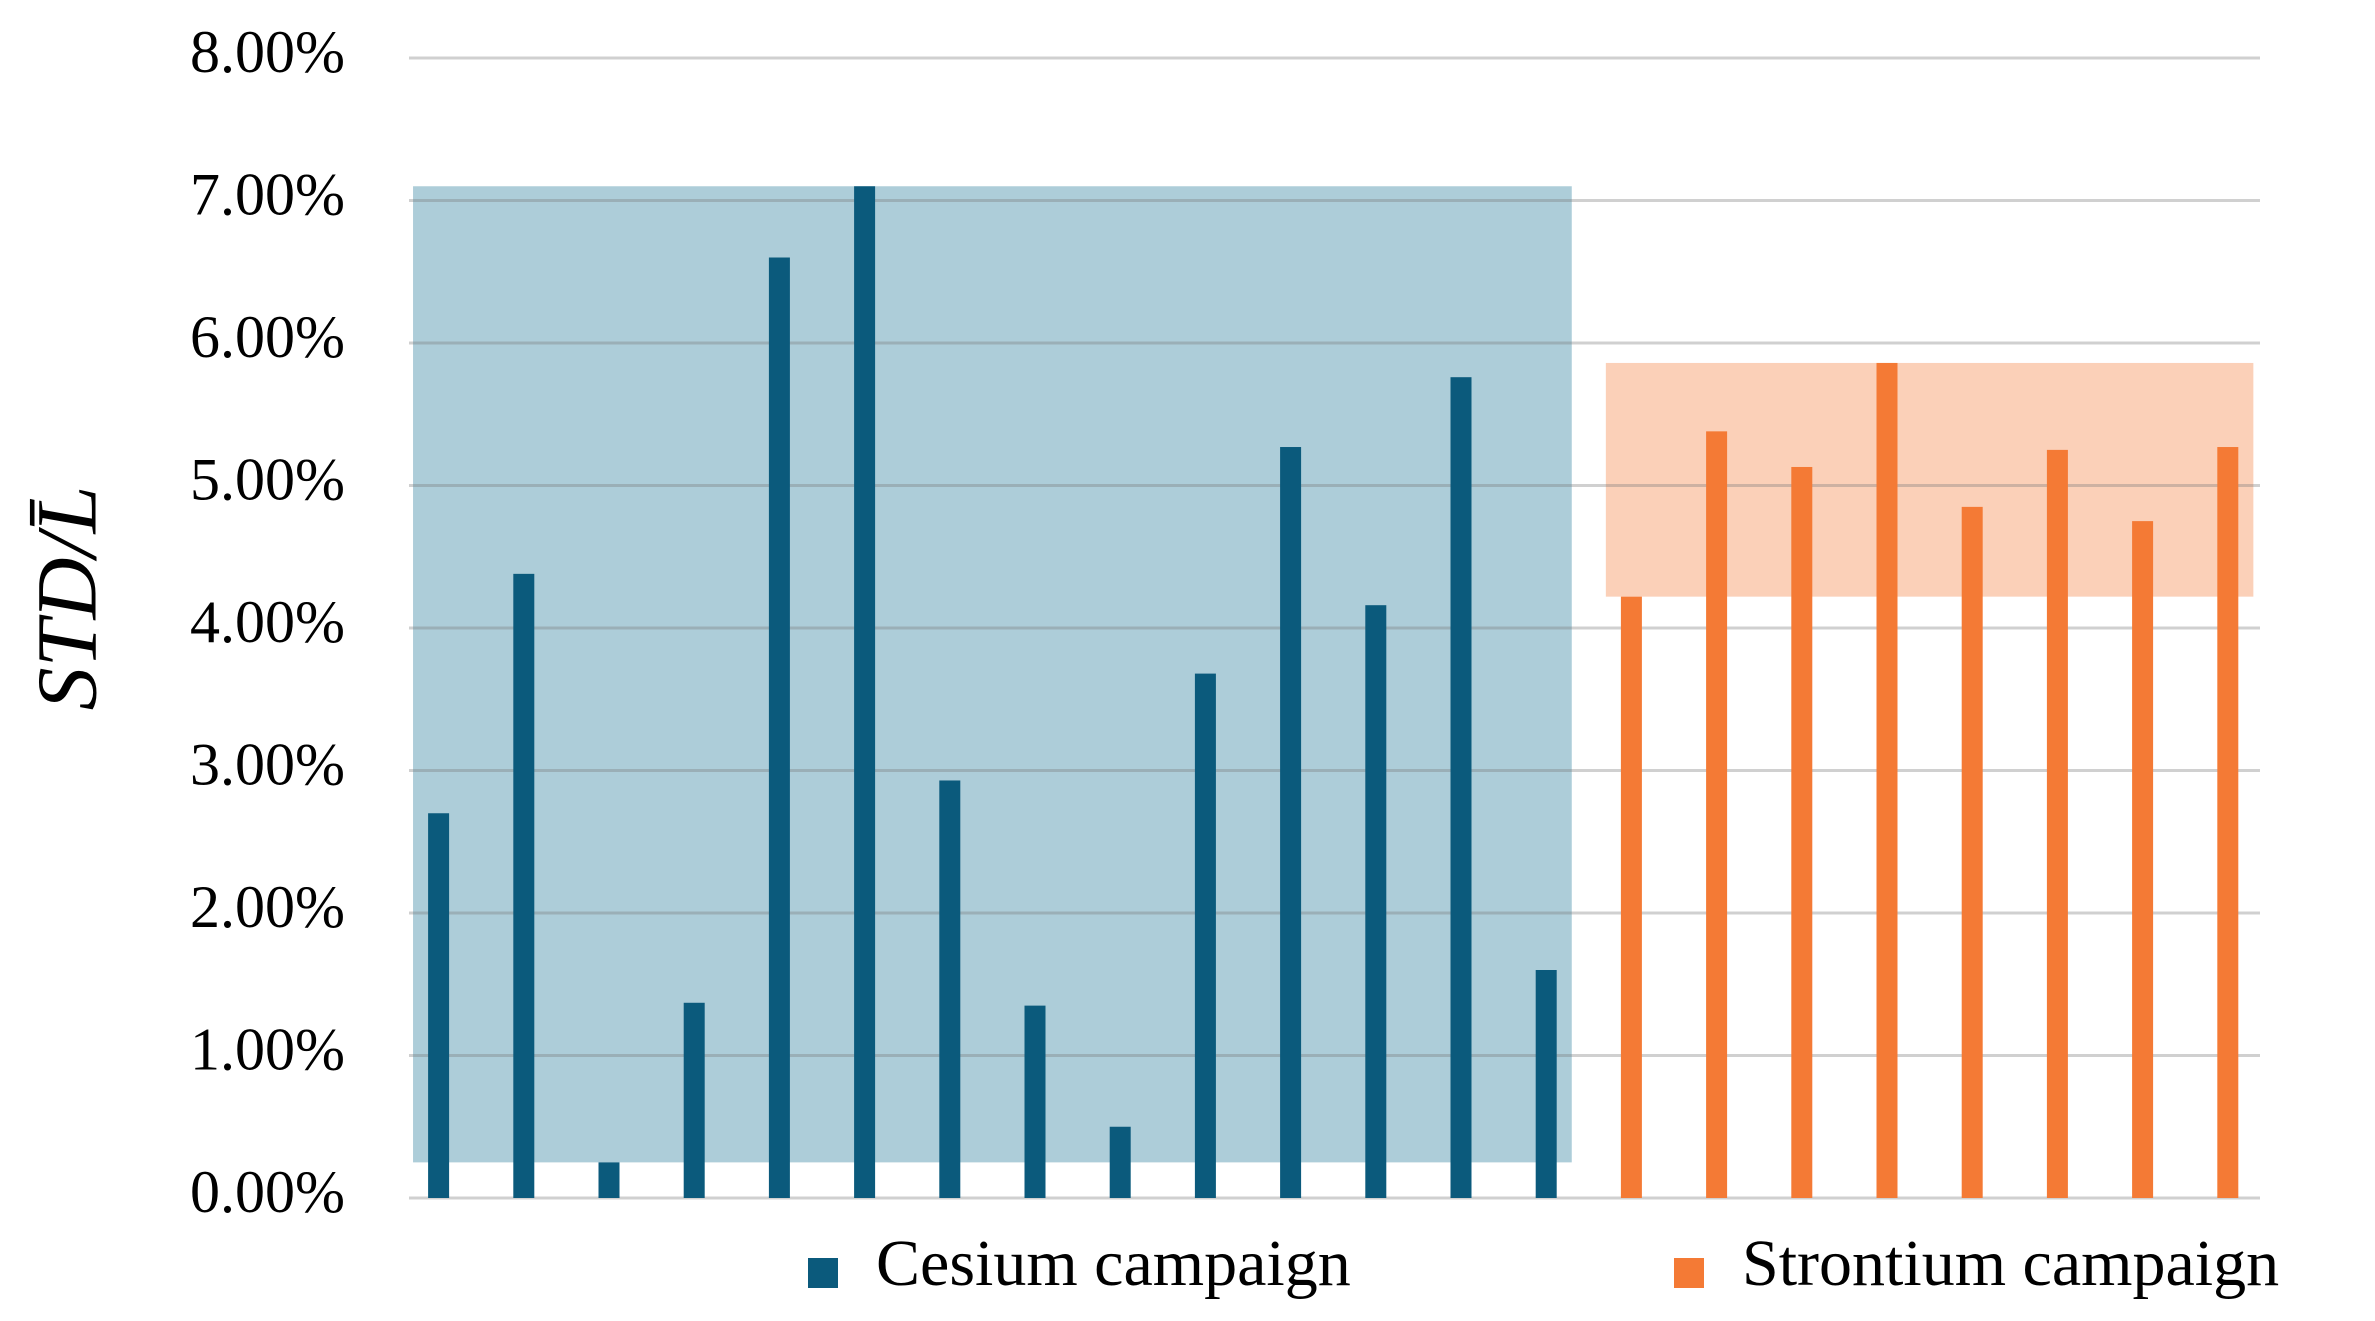 The width and height of the screenshot is (2375, 1321). Describe the element at coordinates (267, 1192) in the screenshot. I see `y-tick-label: 0.00%` at that location.